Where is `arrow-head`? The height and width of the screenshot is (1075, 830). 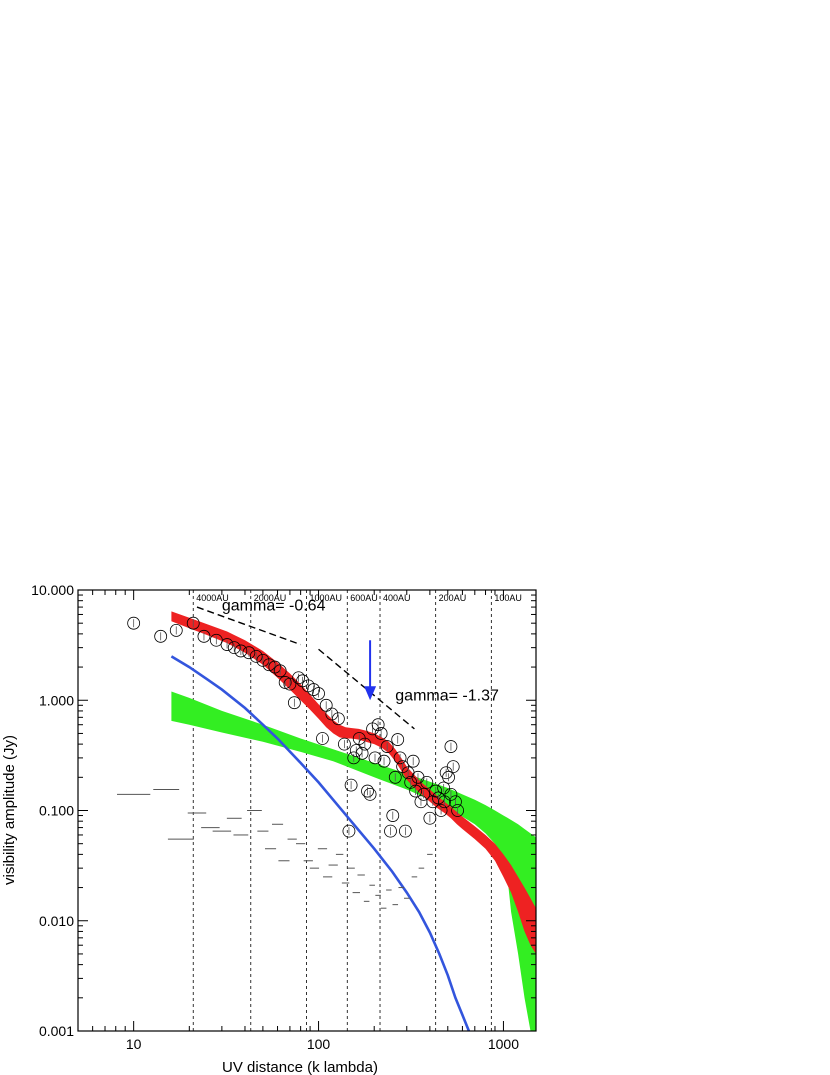 arrow-head is located at coordinates (370, 693).